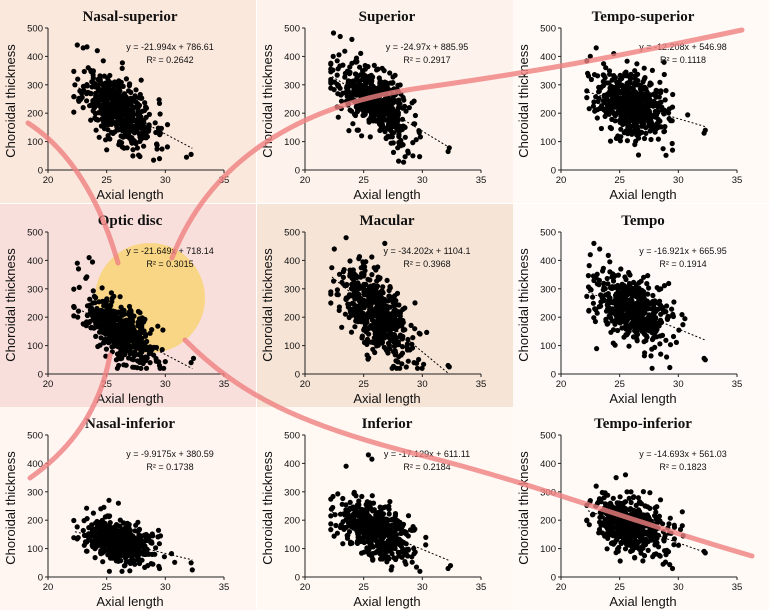 The image size is (769, 611). Describe the element at coordinates (224, 384) in the screenshot. I see `x-tick-label: 35` at that location.